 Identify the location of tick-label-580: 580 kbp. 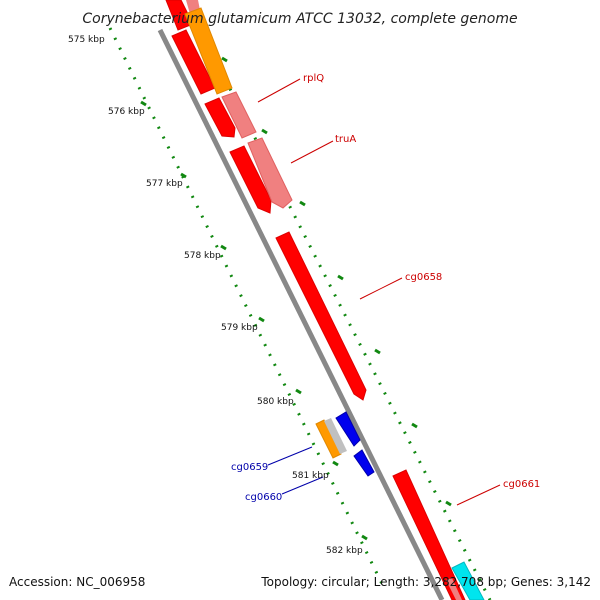
(275, 402).